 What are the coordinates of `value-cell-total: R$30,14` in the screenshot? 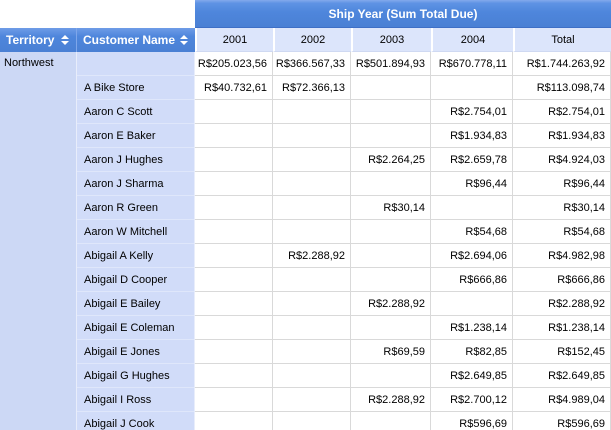 It's located at (562, 208).